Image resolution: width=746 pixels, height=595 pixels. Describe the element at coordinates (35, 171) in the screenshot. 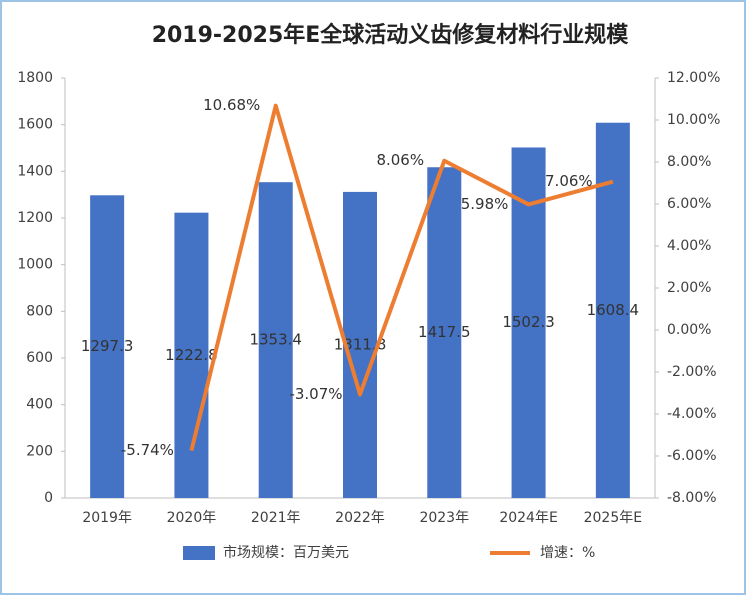

I see `y-tick-label: 1400` at that location.